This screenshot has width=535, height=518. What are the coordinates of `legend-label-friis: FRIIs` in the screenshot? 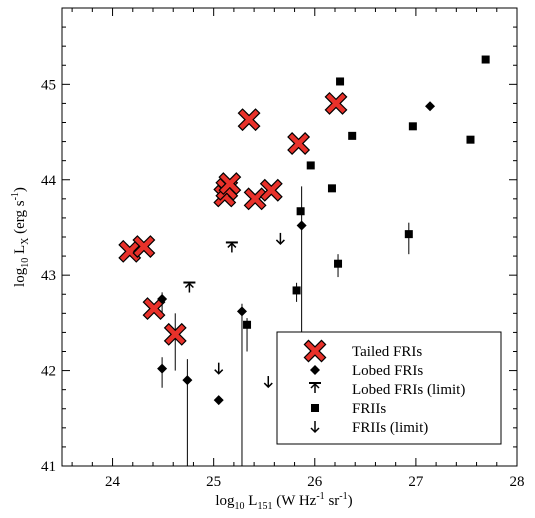 It's located at (369, 409).